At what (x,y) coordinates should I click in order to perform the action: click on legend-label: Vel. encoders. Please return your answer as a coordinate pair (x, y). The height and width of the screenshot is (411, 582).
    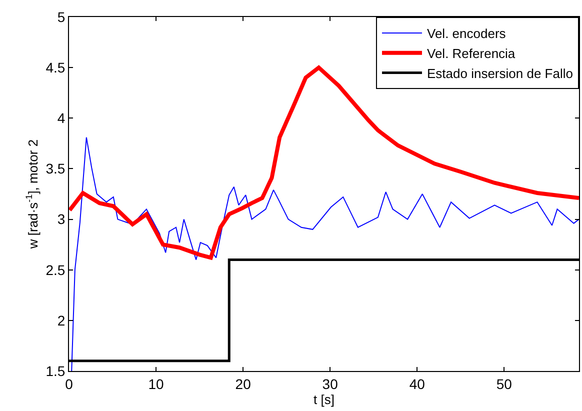
    Looking at the image, I should click on (466, 34).